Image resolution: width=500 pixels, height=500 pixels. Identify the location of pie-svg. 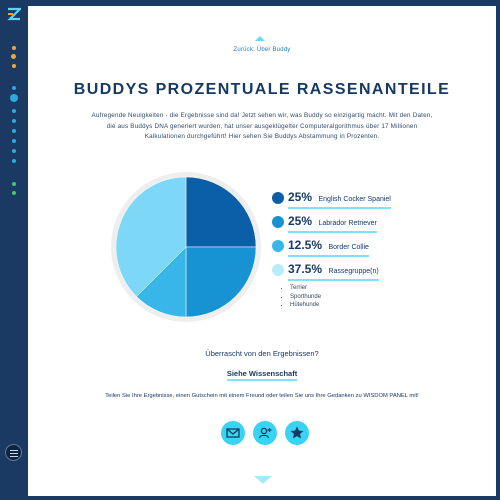
(186, 247).